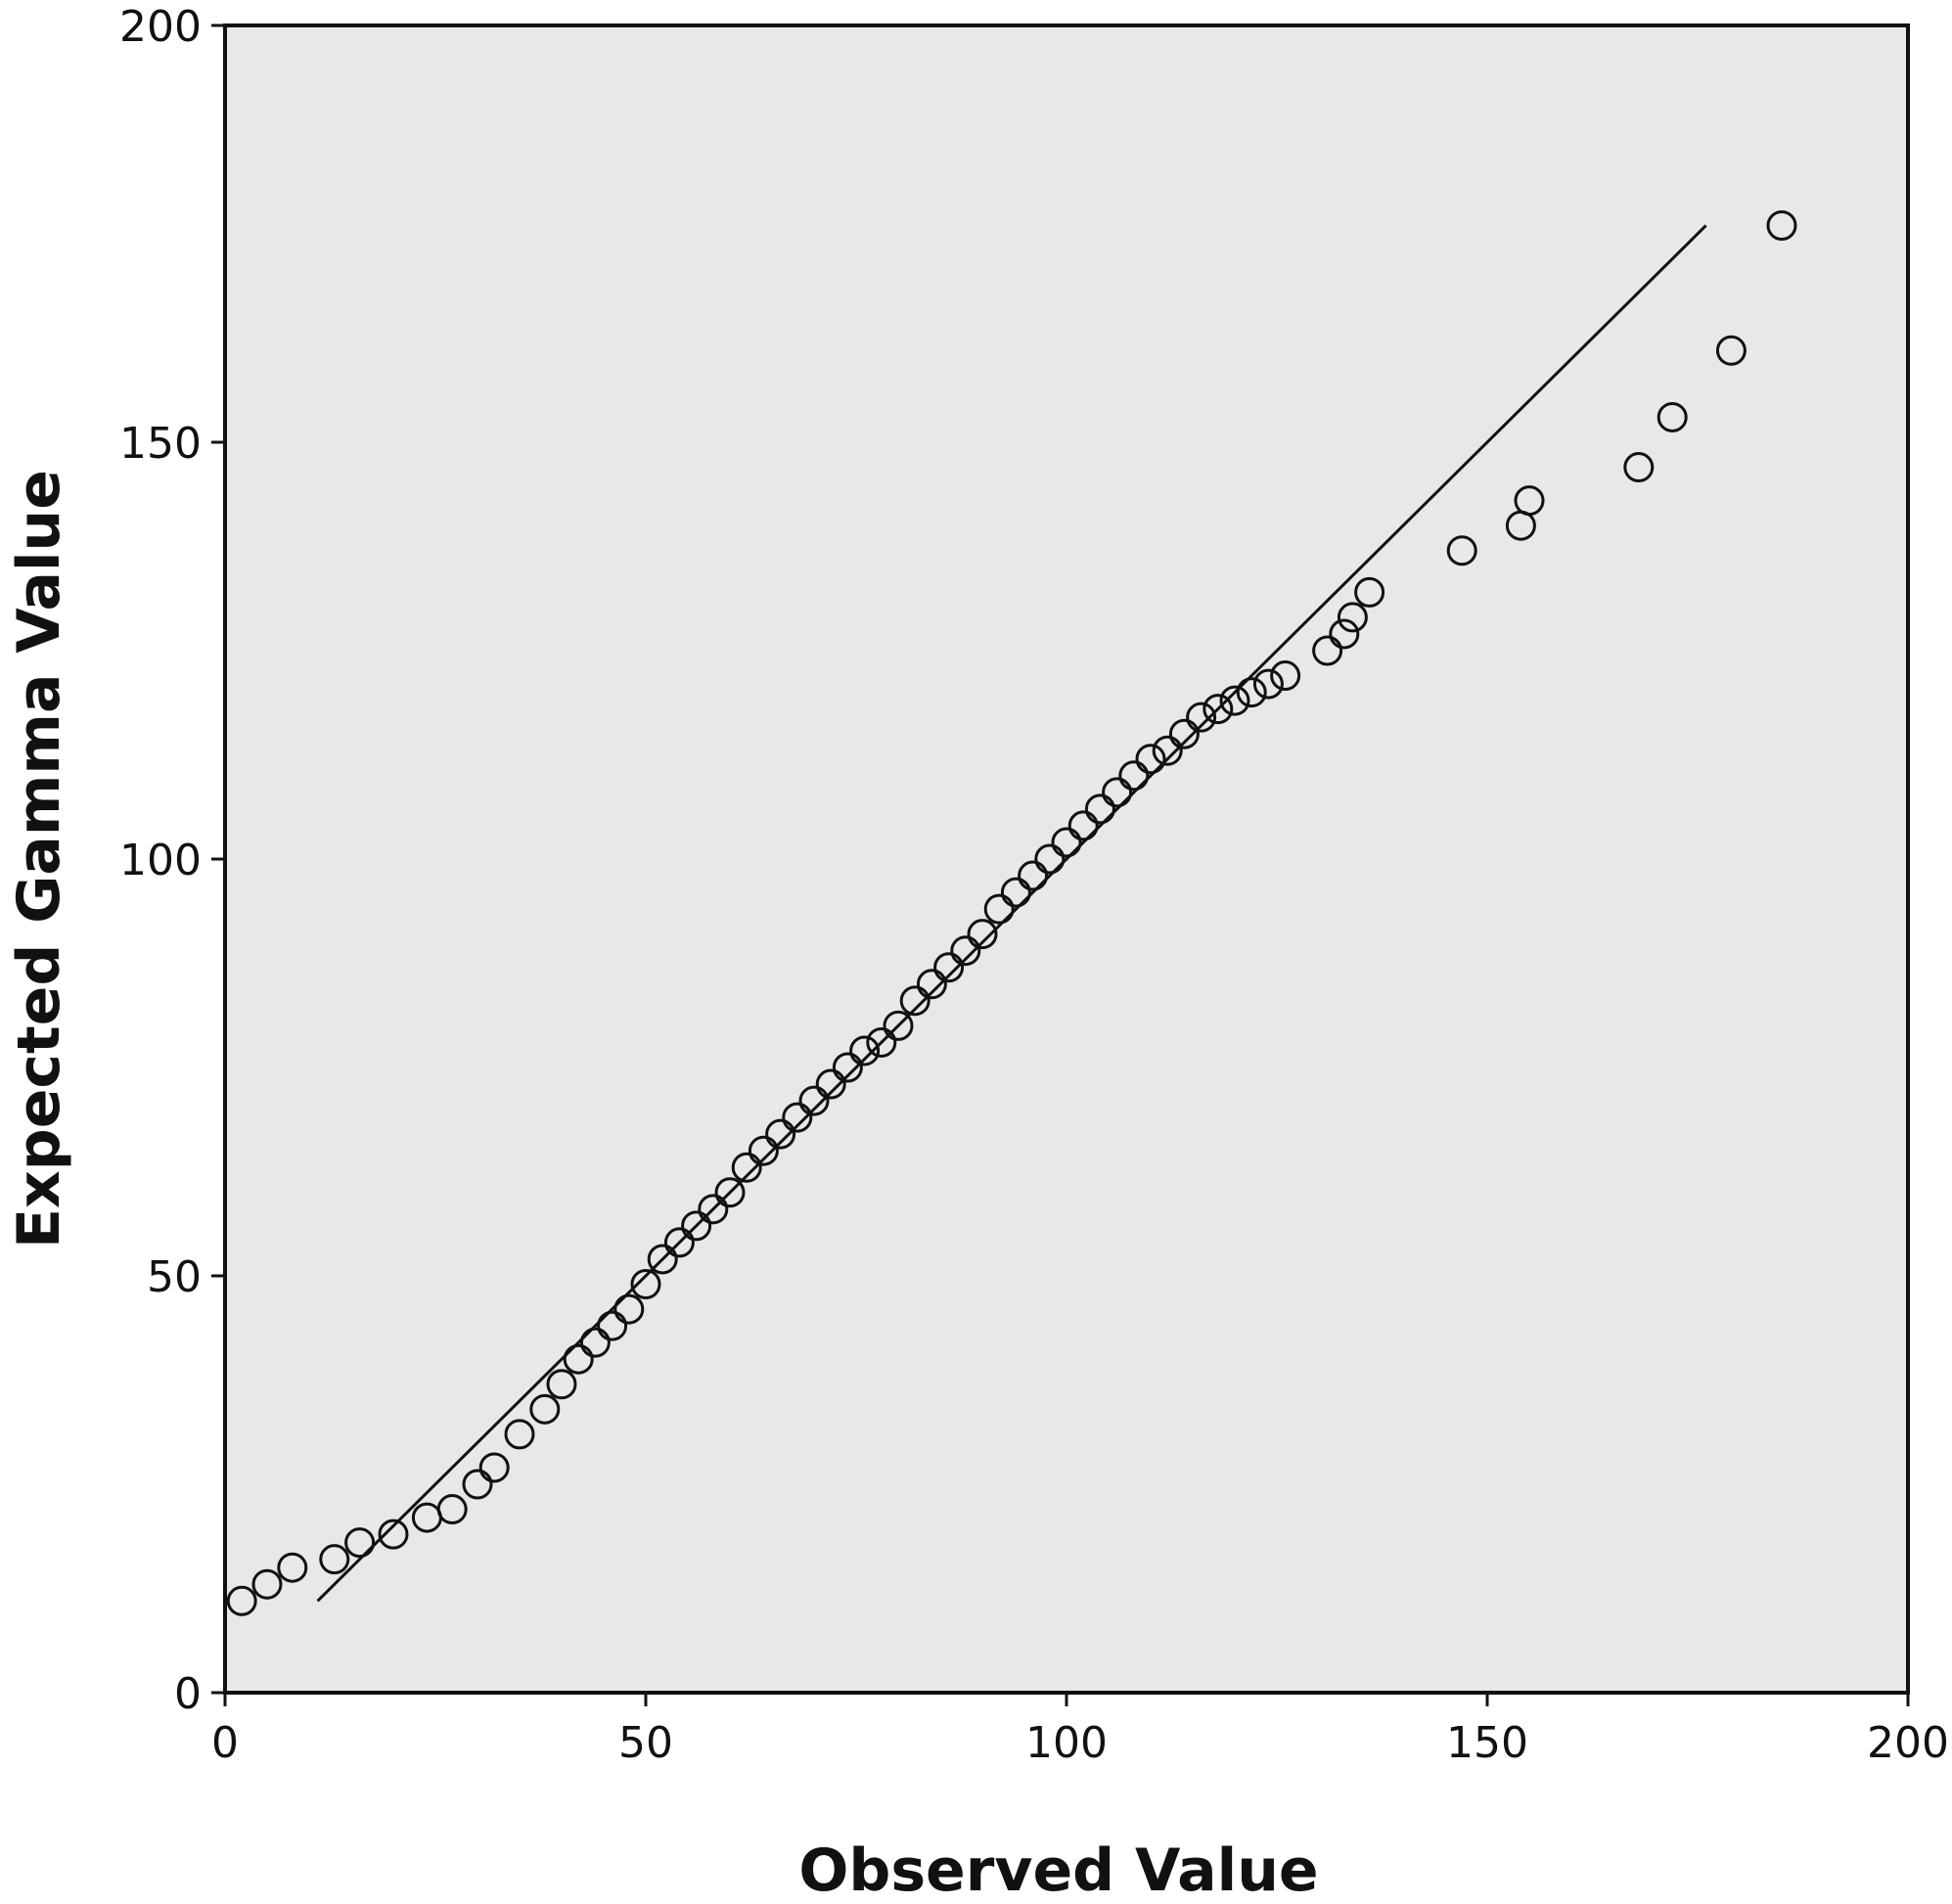  I want to click on y-tick-label: 150, so click(160, 444).